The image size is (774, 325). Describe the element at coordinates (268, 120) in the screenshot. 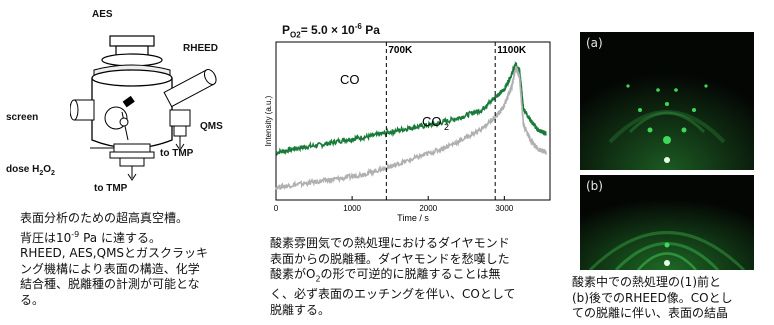

I see `y-axis-label: Intensity (a.u.)` at that location.